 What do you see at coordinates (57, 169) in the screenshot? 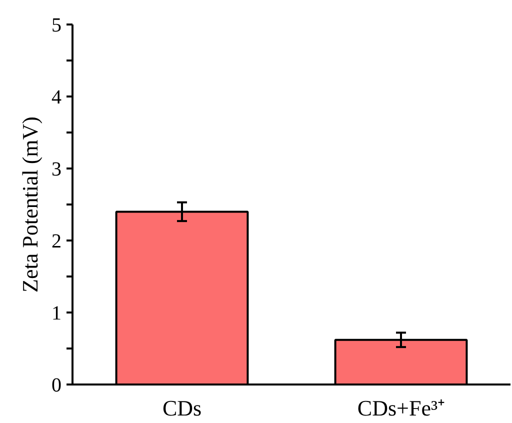
I see `y-tick-label: 3` at bounding box center [57, 169].